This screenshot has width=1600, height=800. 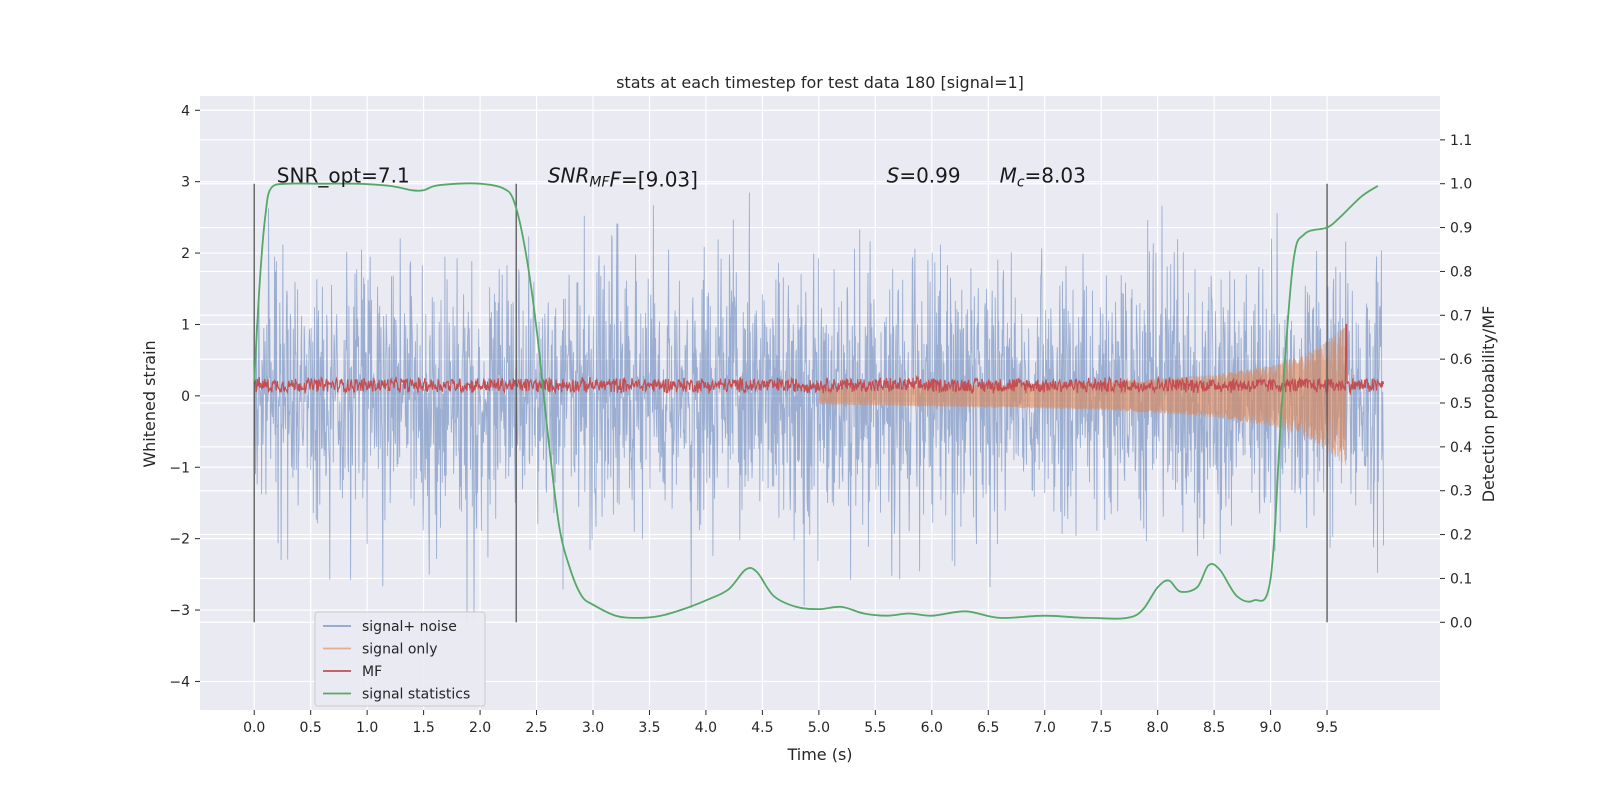 What do you see at coordinates (988, 728) in the screenshot?
I see `x-tick-label: 6.5` at bounding box center [988, 728].